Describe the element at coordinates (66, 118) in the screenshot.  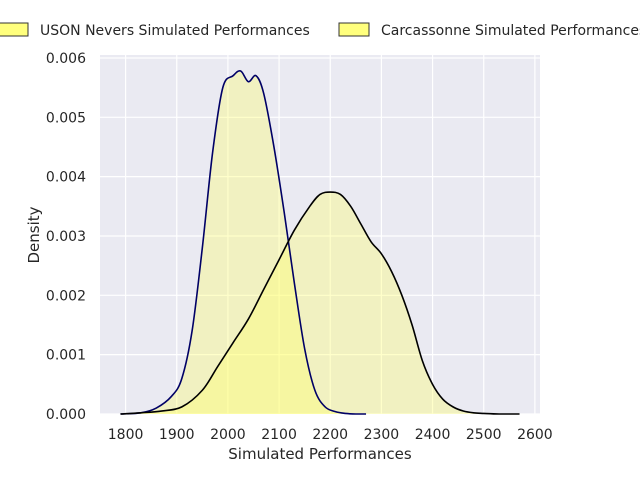
I see `y-tick-label: 0.005` at that location.